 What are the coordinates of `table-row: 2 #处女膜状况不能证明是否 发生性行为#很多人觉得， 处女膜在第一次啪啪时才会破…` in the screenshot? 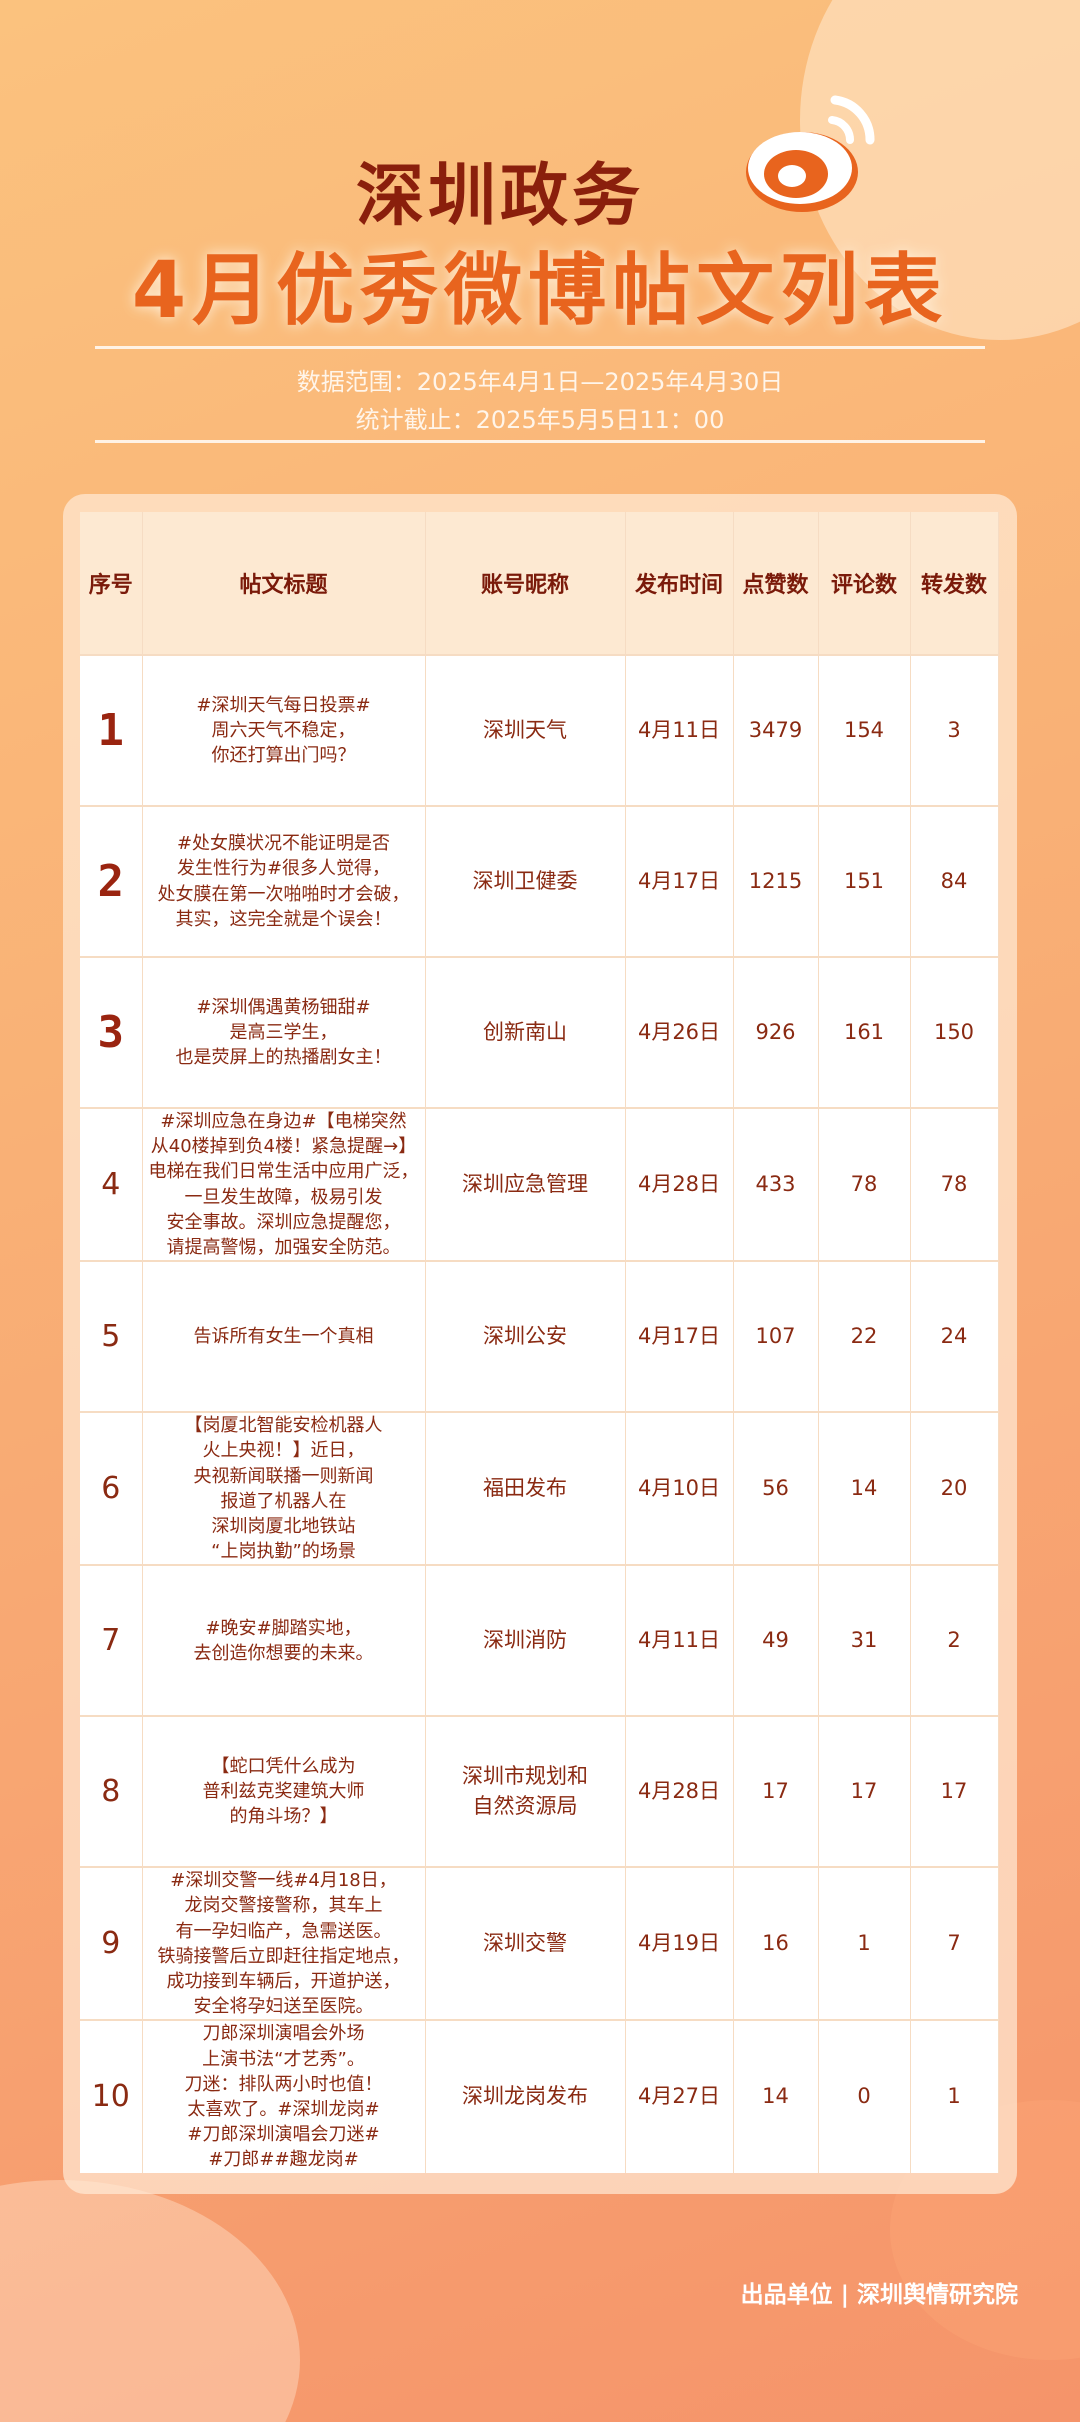 It's located at (539, 881).